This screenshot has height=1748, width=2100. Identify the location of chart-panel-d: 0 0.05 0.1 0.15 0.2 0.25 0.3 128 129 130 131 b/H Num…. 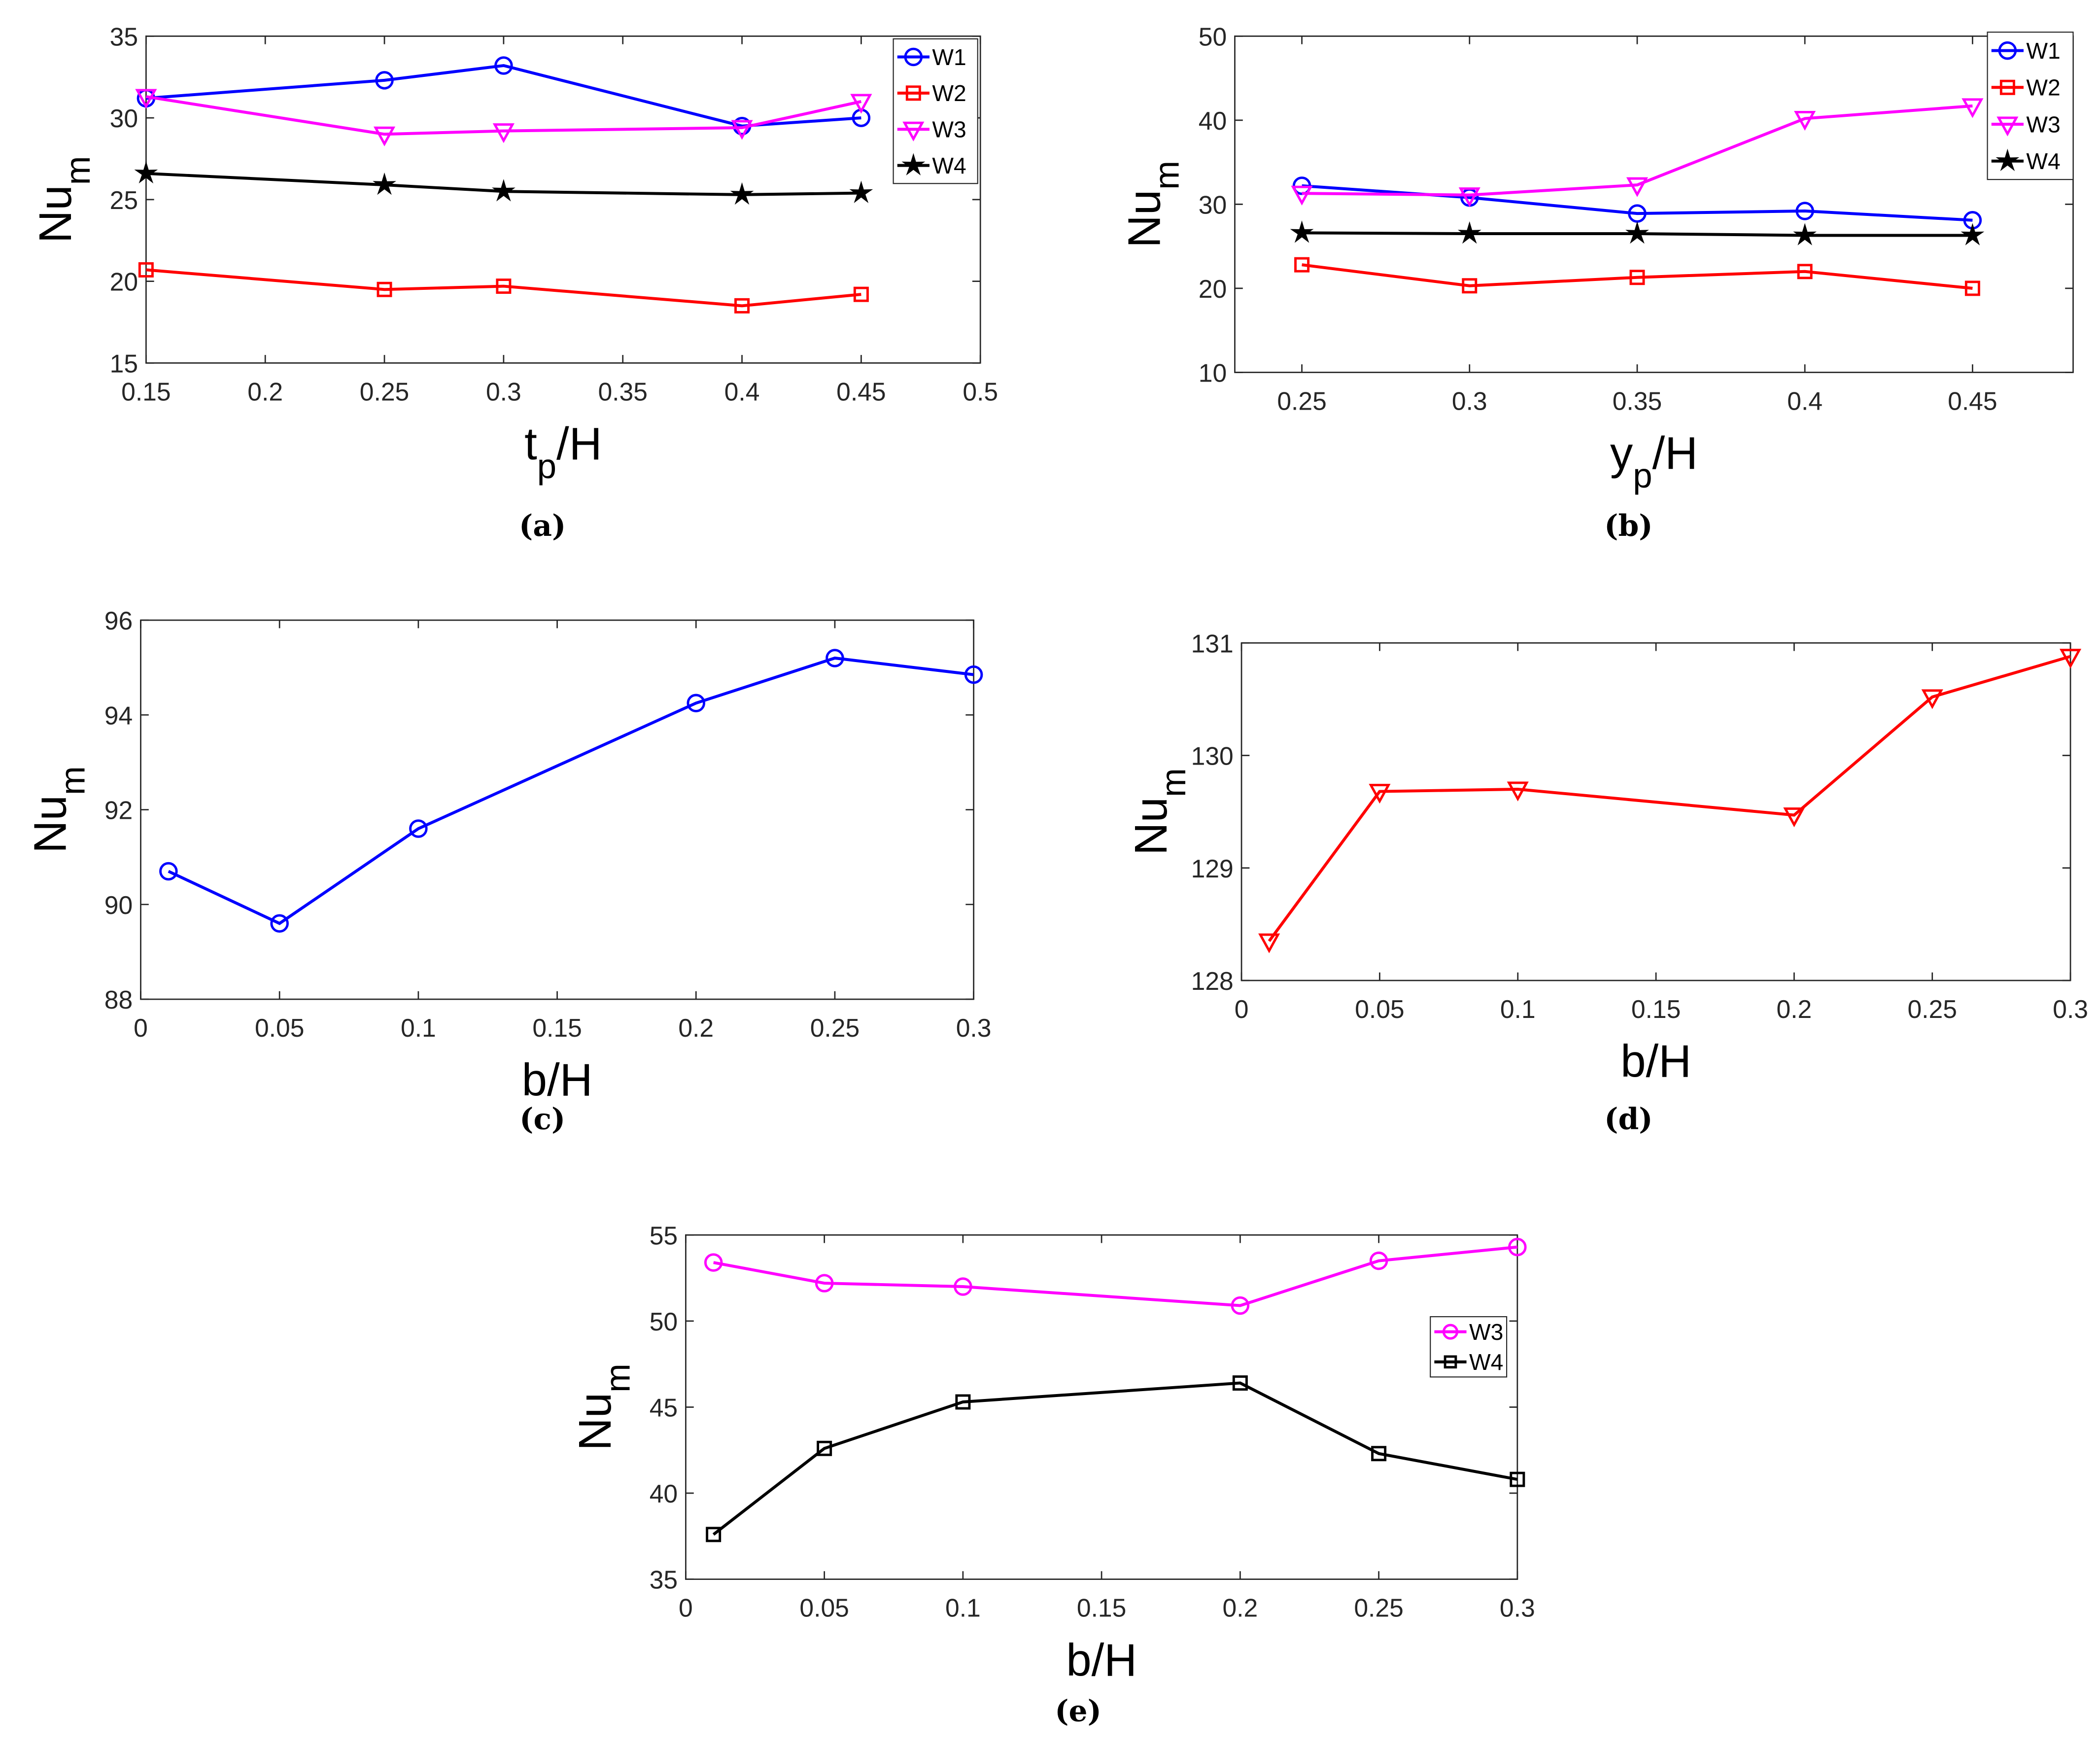
(1607, 882).